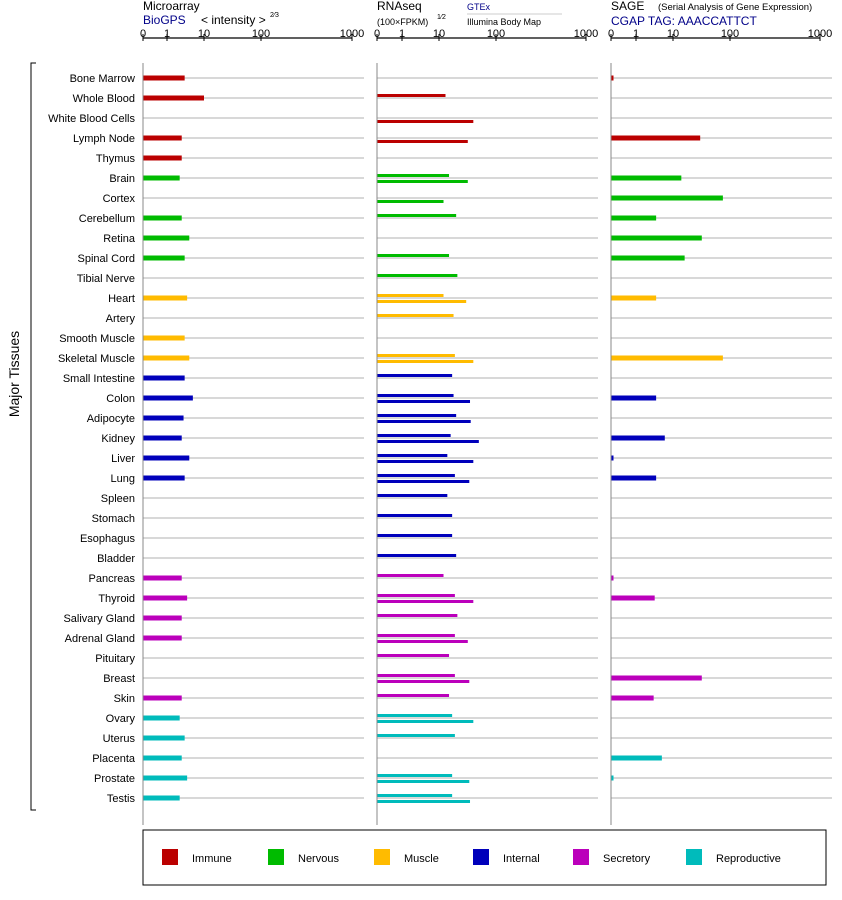 This screenshot has height=900, width=842. What do you see at coordinates (467, 739) in the screenshot?
I see `tissue-row: Uterus` at bounding box center [467, 739].